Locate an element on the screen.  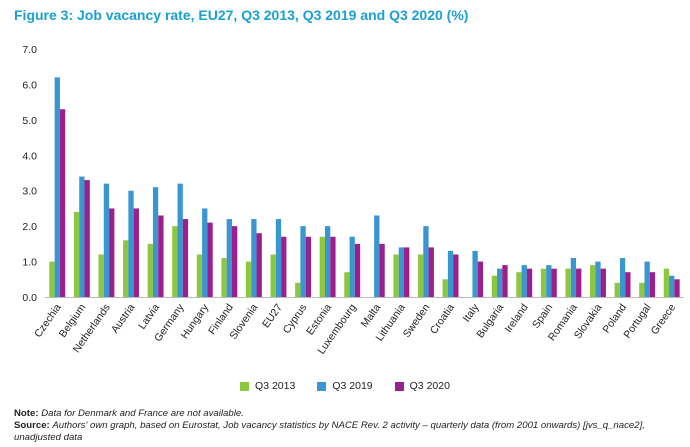
y-tick-label: 7.0 is located at coordinates (29, 50).